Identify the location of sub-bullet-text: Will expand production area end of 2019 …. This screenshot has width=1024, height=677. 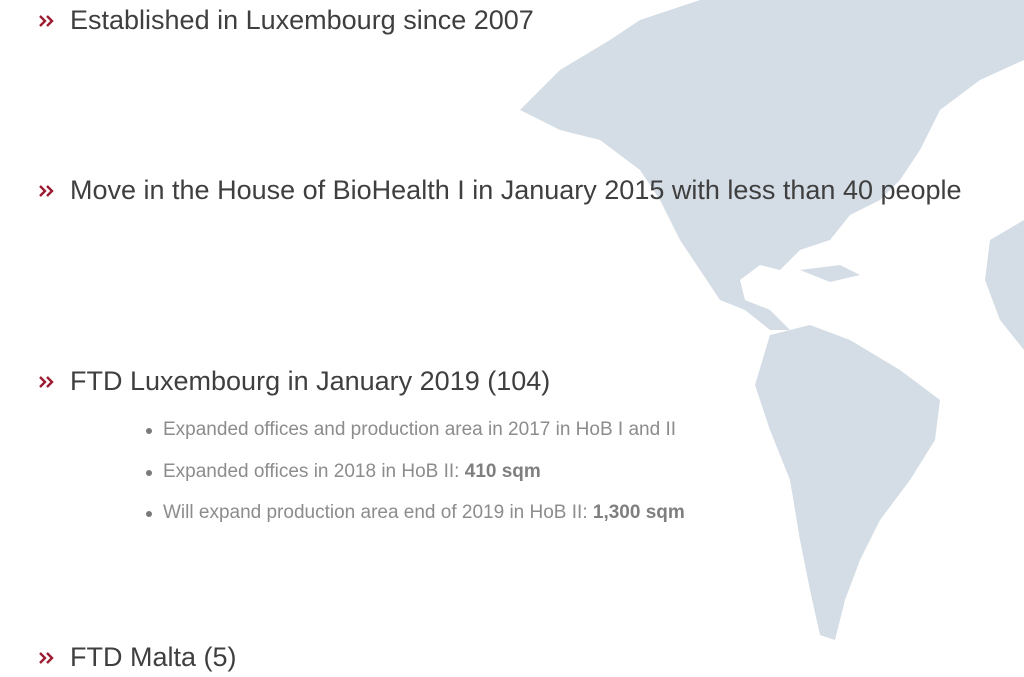
(375, 512).